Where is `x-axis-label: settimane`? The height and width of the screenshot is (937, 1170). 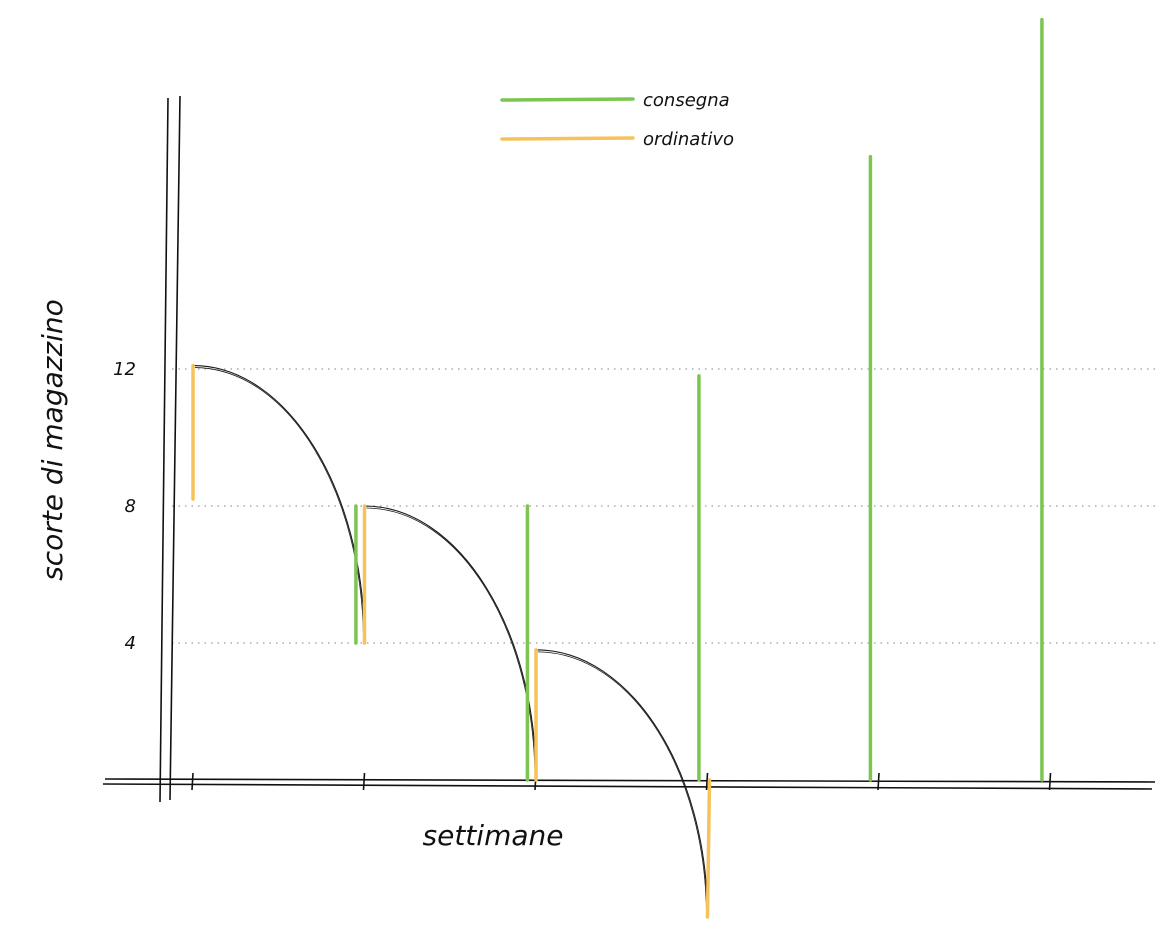
x-axis-label: settimane is located at coordinates (493, 835).